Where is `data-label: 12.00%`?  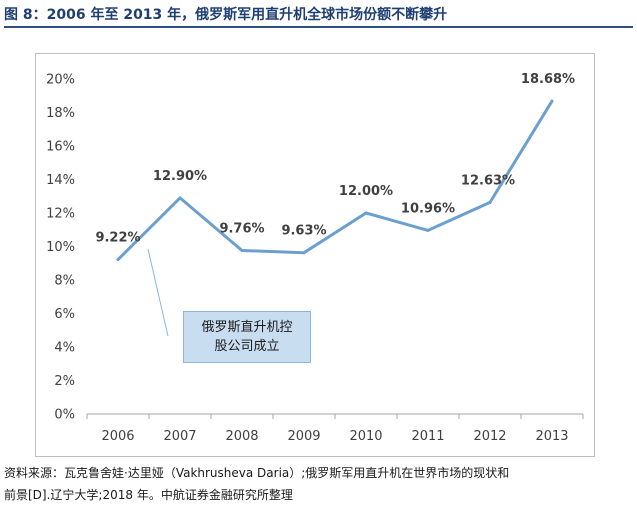
data-label: 12.00% is located at coordinates (366, 191).